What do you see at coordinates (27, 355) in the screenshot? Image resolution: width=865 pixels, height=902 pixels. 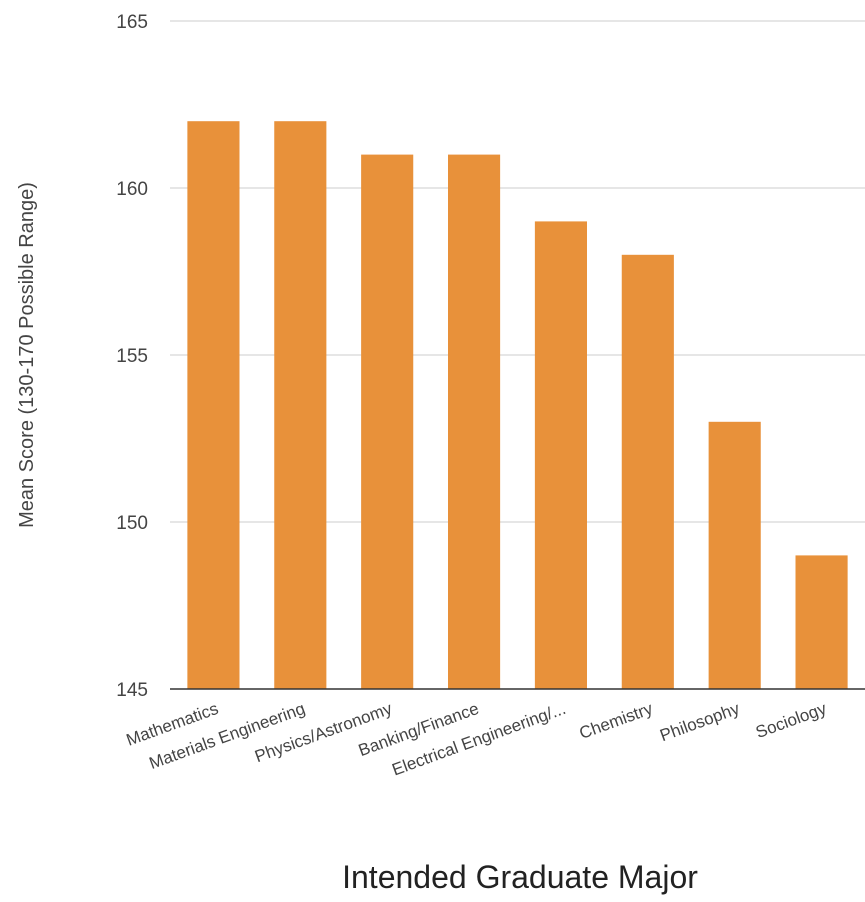 I see `y-axis-label: Mean Score (130-170 Possible Range)` at bounding box center [27, 355].